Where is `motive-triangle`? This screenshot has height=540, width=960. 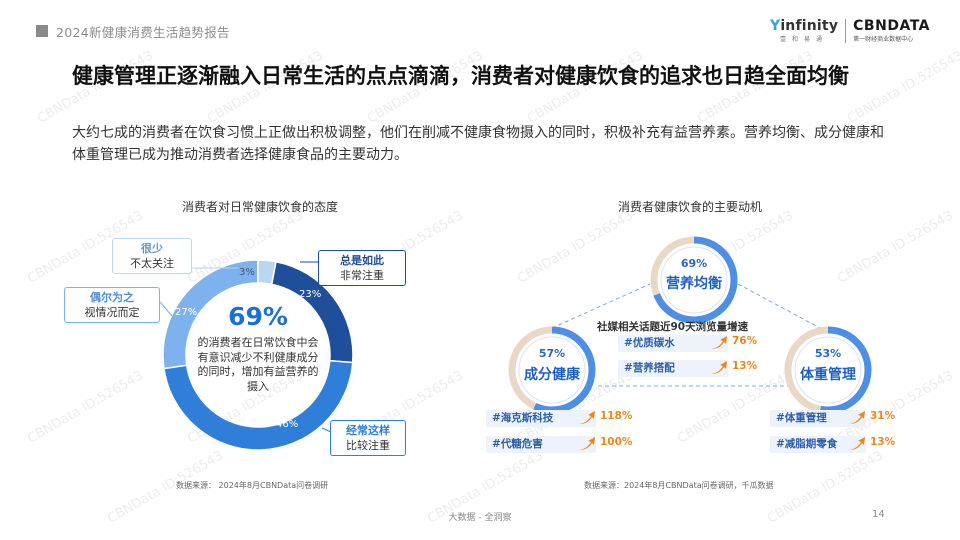 motive-triangle is located at coordinates (686, 335).